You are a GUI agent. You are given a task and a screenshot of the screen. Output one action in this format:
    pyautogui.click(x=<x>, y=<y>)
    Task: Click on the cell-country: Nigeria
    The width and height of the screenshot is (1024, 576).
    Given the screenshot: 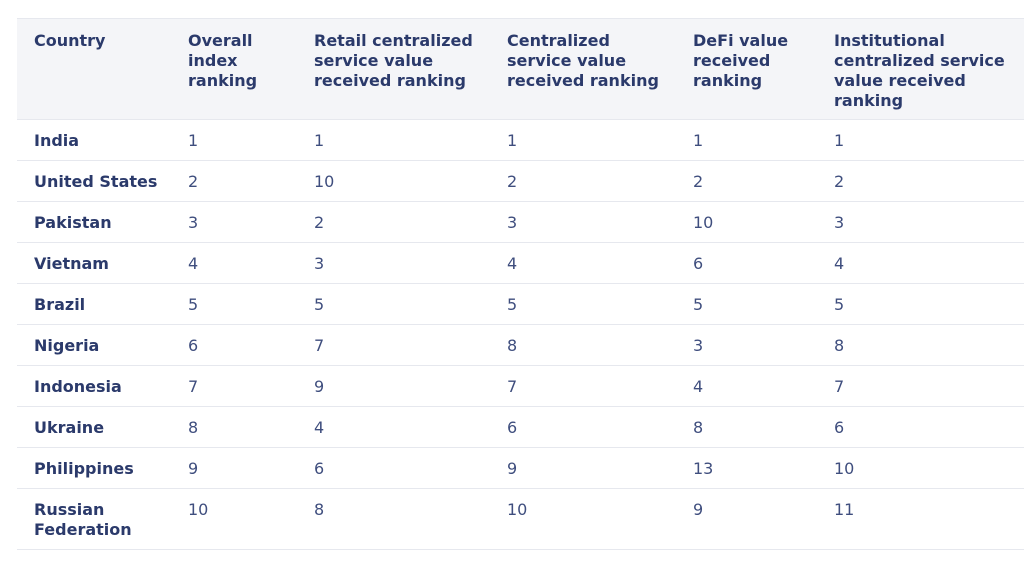 What is the action you would take?
    pyautogui.click(x=94, y=345)
    